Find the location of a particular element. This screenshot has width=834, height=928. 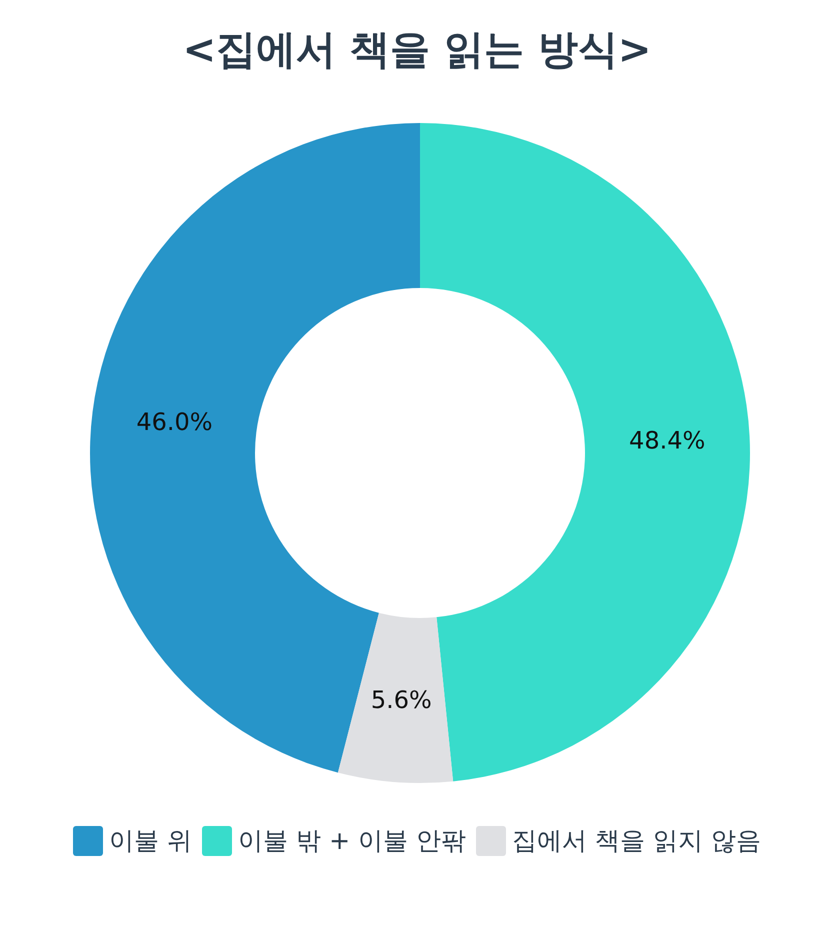

donut-slice is located at coordinates (396, 697).